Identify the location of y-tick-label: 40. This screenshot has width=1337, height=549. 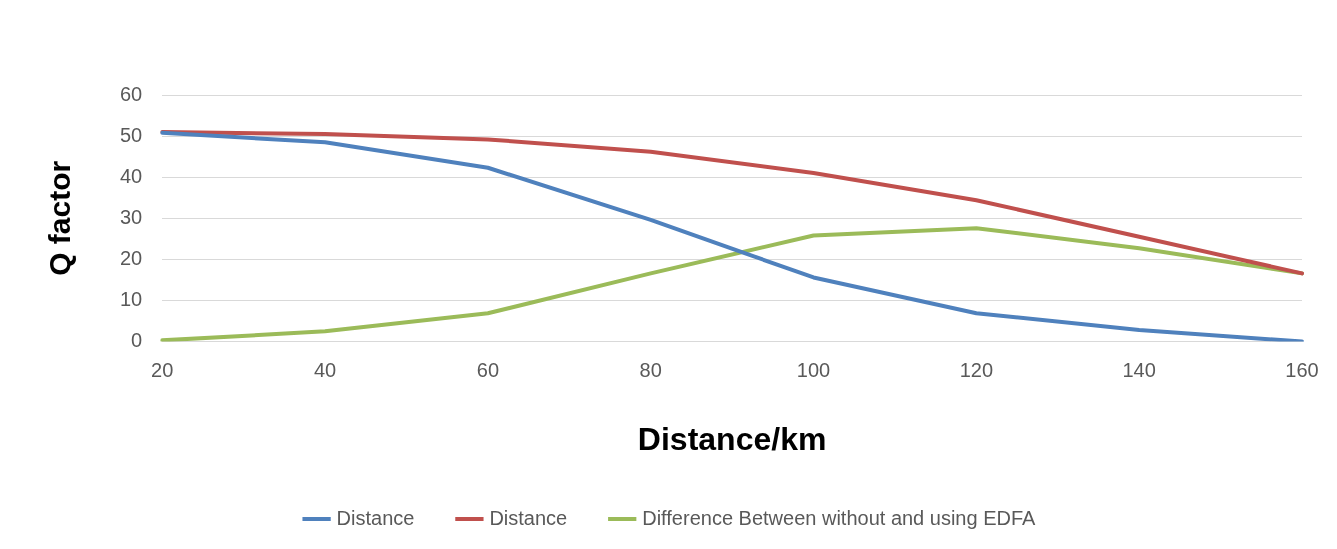
(131, 175).